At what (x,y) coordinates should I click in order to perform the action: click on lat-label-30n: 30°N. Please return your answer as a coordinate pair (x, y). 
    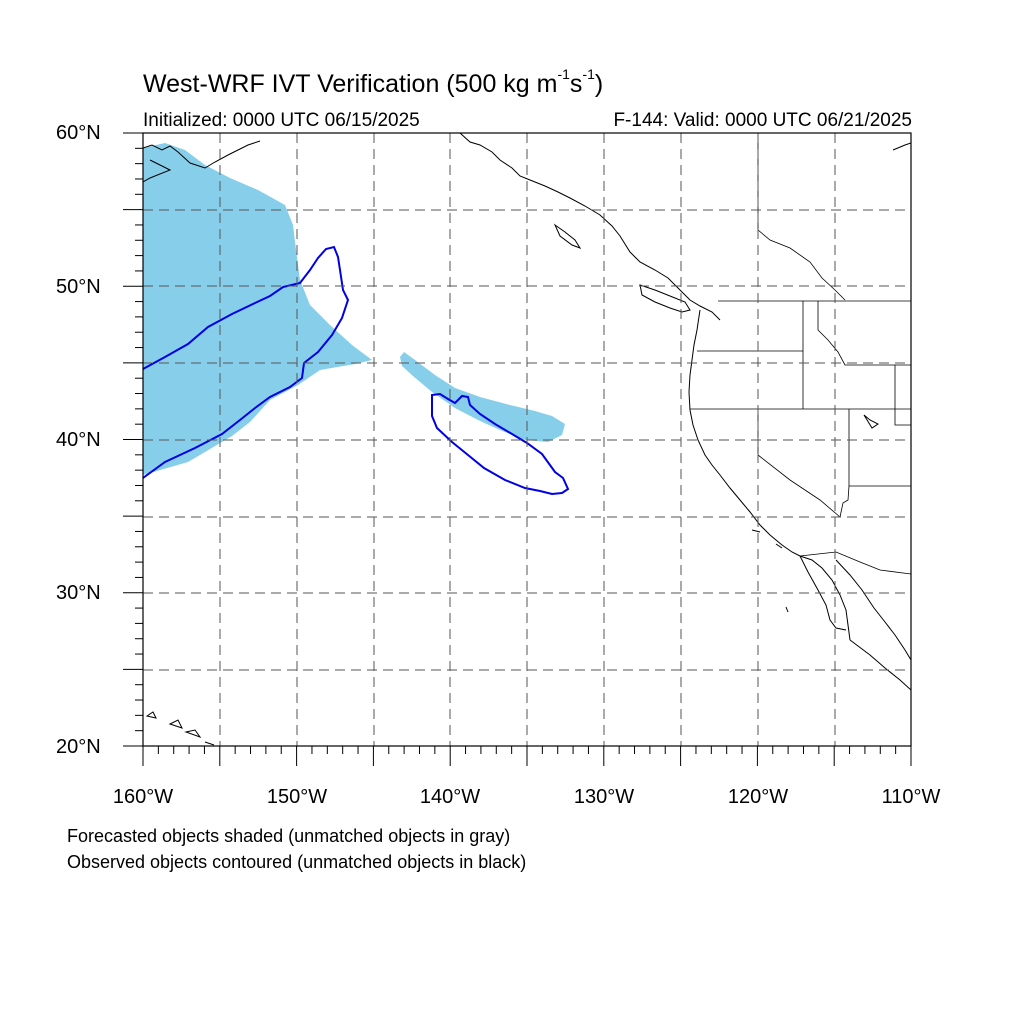
    Looking at the image, I should click on (78, 593).